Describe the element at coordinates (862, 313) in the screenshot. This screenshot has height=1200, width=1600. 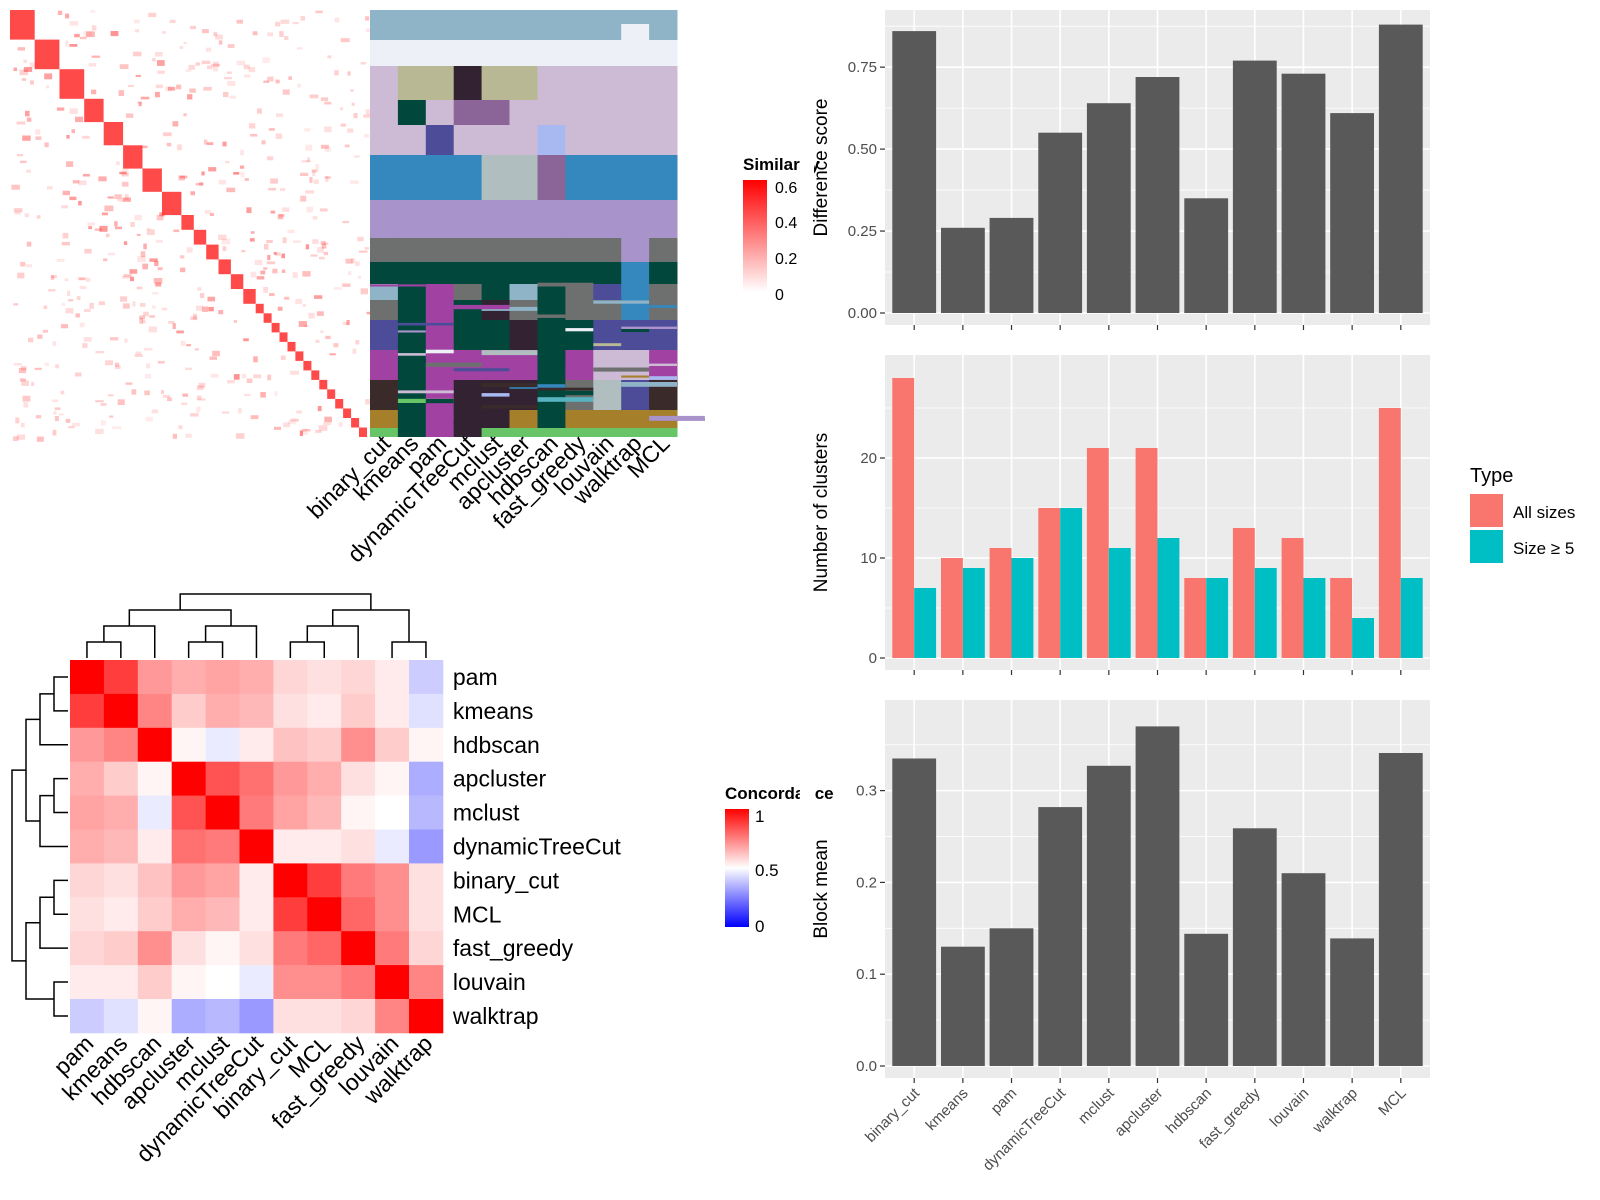
I see `y-tick-label: 0.00` at that location.